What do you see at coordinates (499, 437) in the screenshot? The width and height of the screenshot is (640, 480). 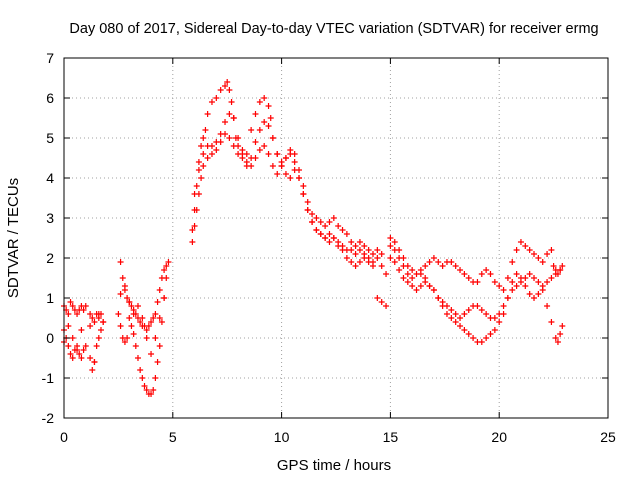 I see `x-tick-label: 20` at bounding box center [499, 437].